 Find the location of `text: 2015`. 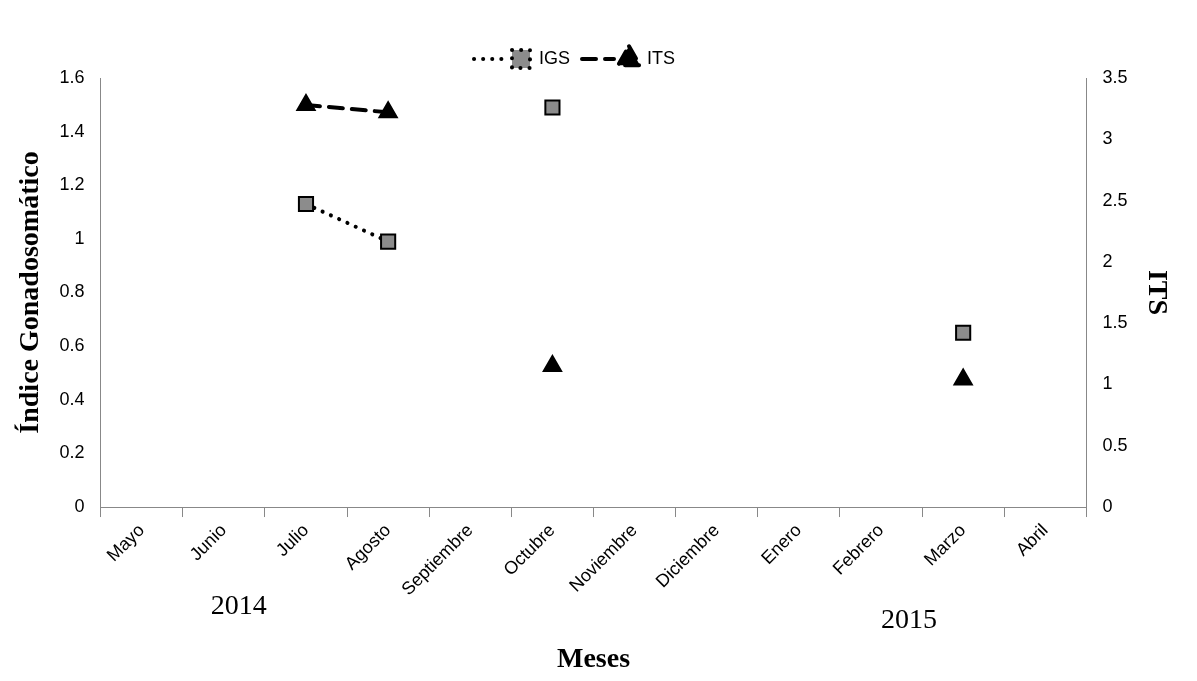

text: 2015 is located at coordinates (908, 619).